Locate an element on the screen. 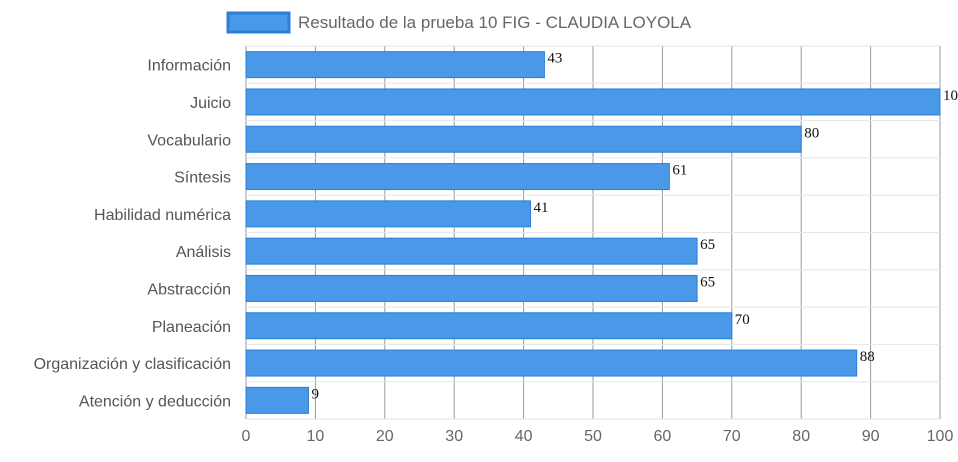 The height and width of the screenshot is (462, 958). x-axis: 0 10 20 30 40 50 60 70 80 90 100 is located at coordinates (598, 436).